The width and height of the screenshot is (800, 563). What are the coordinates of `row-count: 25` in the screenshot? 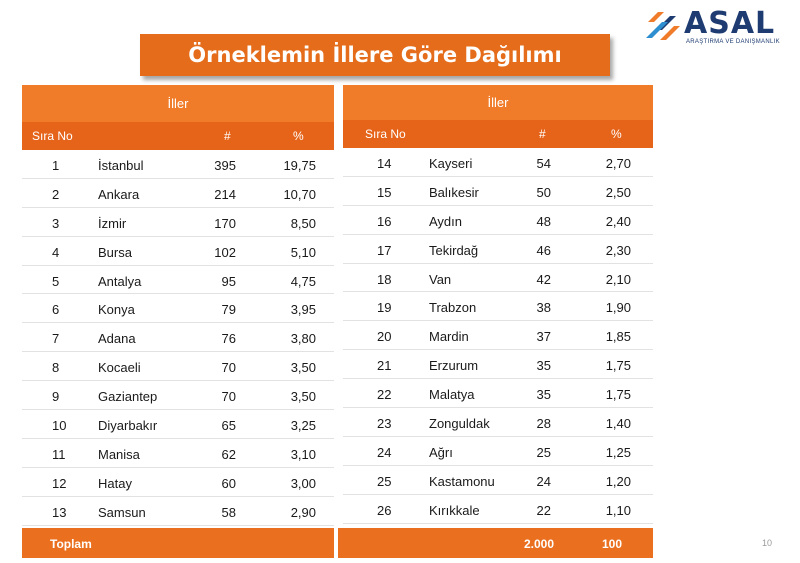 It's located at (543, 452).